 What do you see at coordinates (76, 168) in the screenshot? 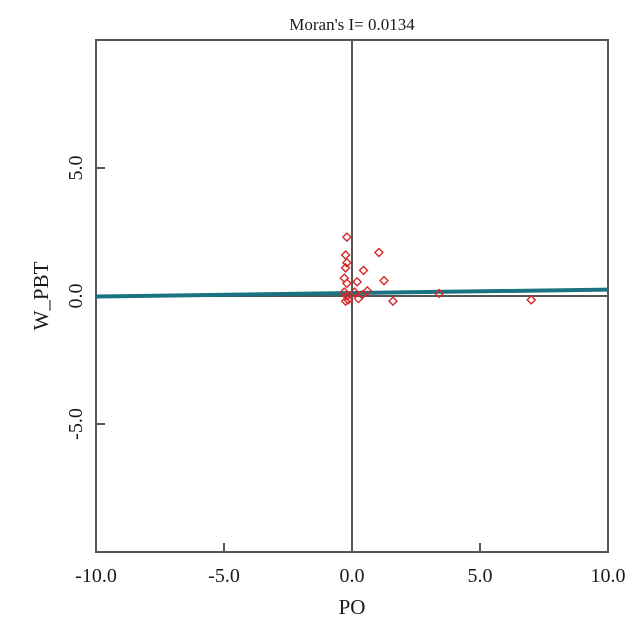
I see `y-tick-label: 5.0` at bounding box center [76, 168].